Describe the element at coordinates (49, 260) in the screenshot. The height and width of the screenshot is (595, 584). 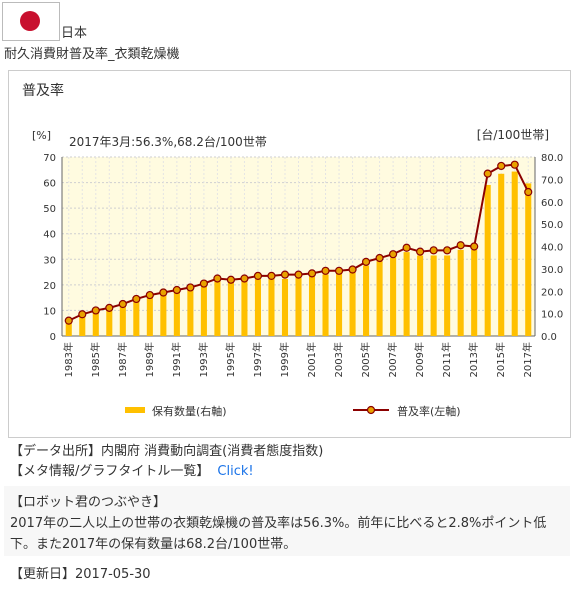
I see `y-left-tick-label: 30` at that location.